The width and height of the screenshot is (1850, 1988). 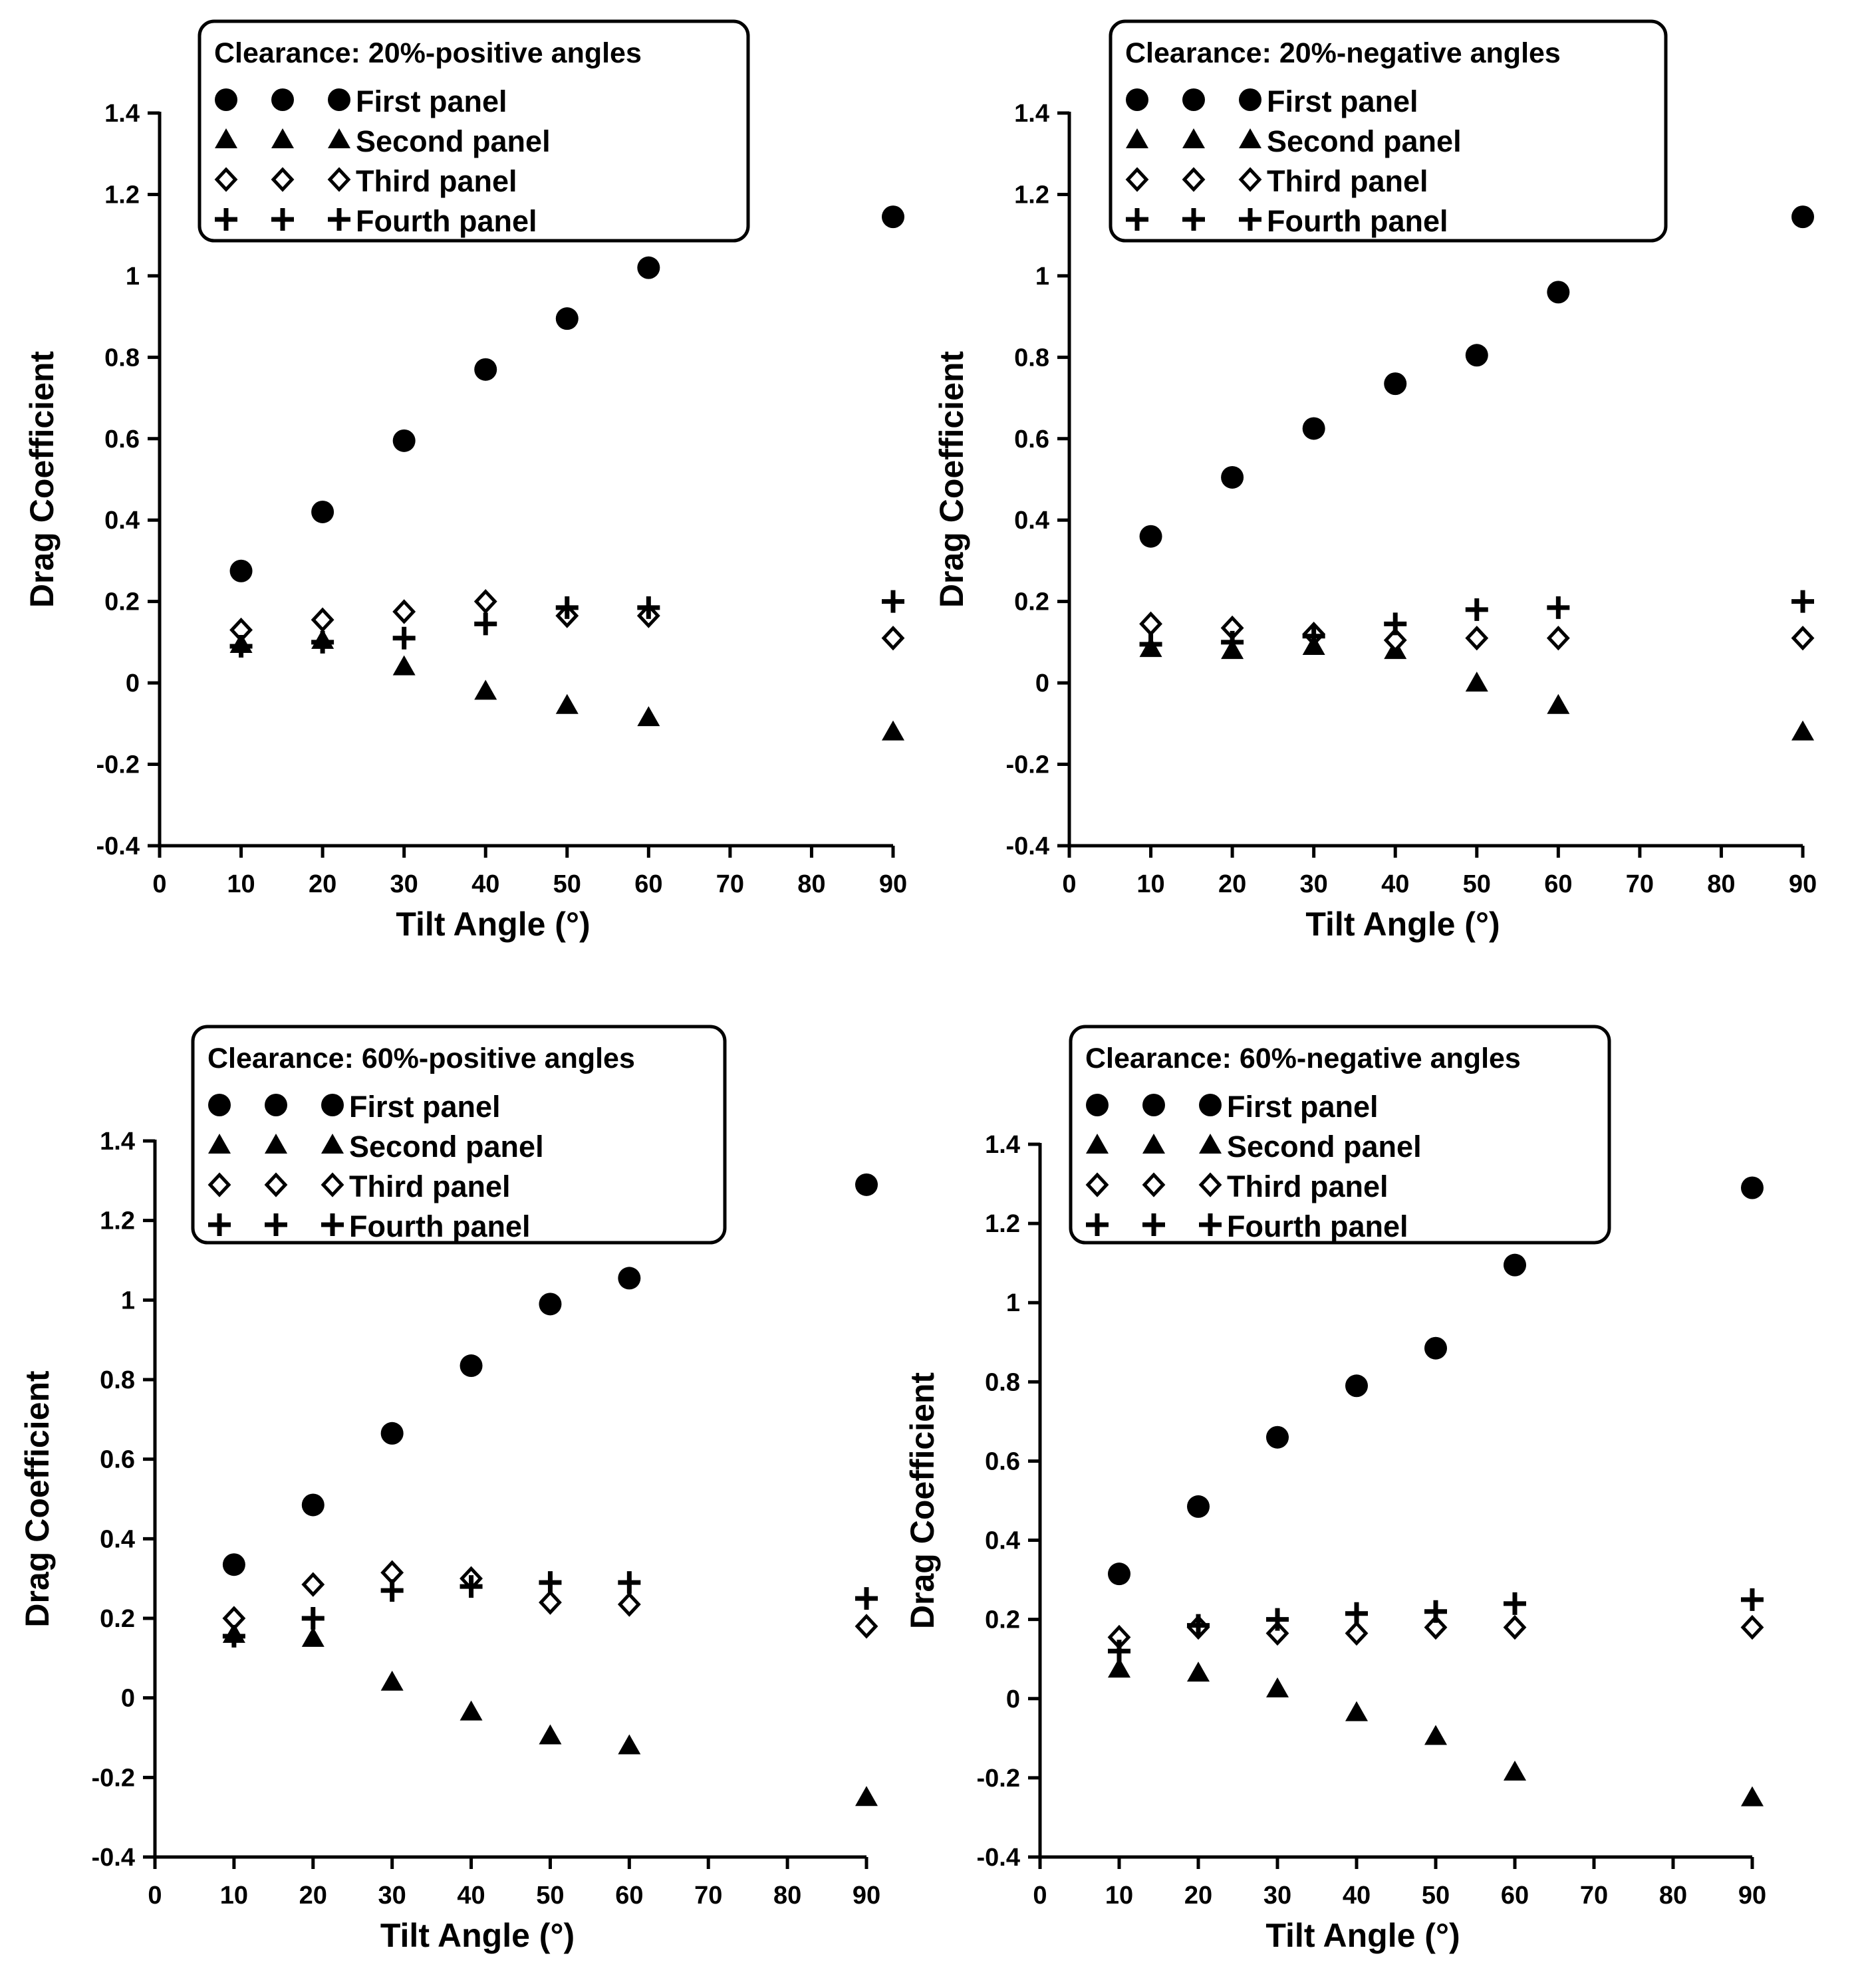 What do you see at coordinates (313, 1896) in the screenshot?
I see `x-tick-label: 20` at bounding box center [313, 1896].